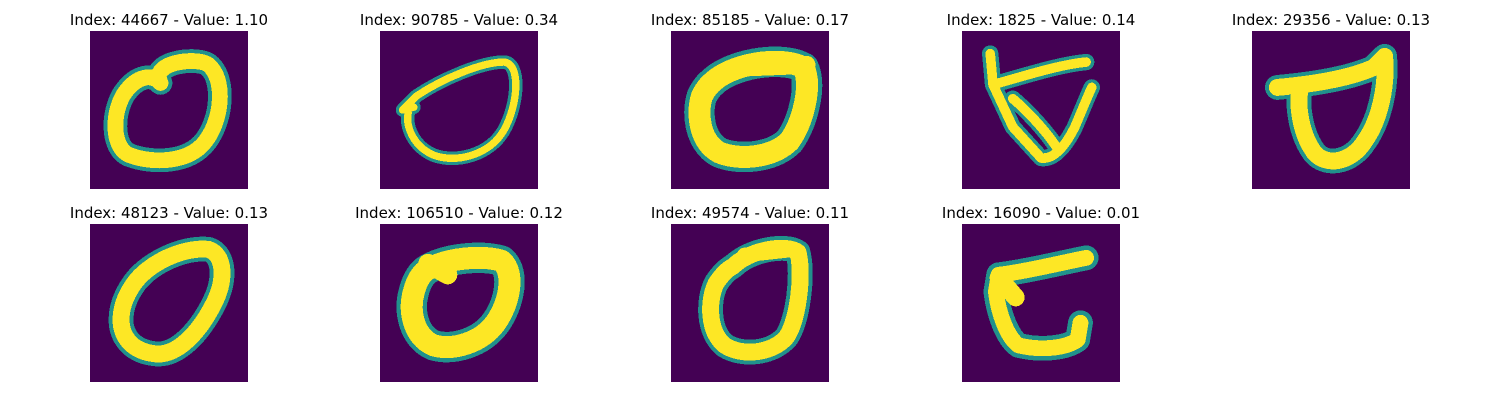  What do you see at coordinates (1331, 20) in the screenshot?
I see `panel-title: Index: 29356 - Value: 0.13` at bounding box center [1331, 20].